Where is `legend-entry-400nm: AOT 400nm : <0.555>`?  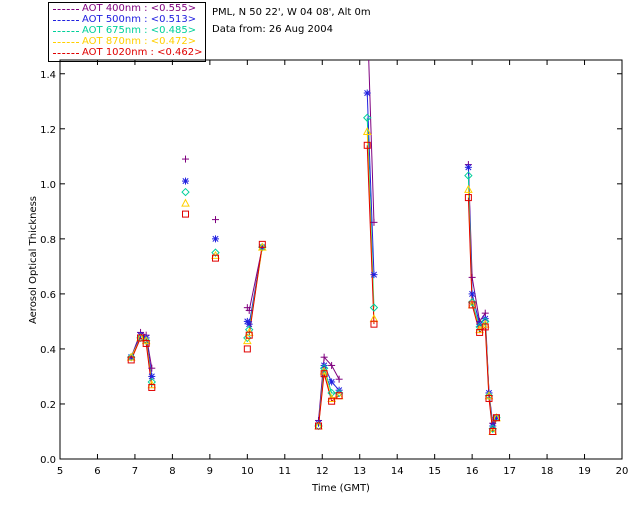 legend-entry-400nm: AOT 400nm : <0.555> is located at coordinates (127, 9).